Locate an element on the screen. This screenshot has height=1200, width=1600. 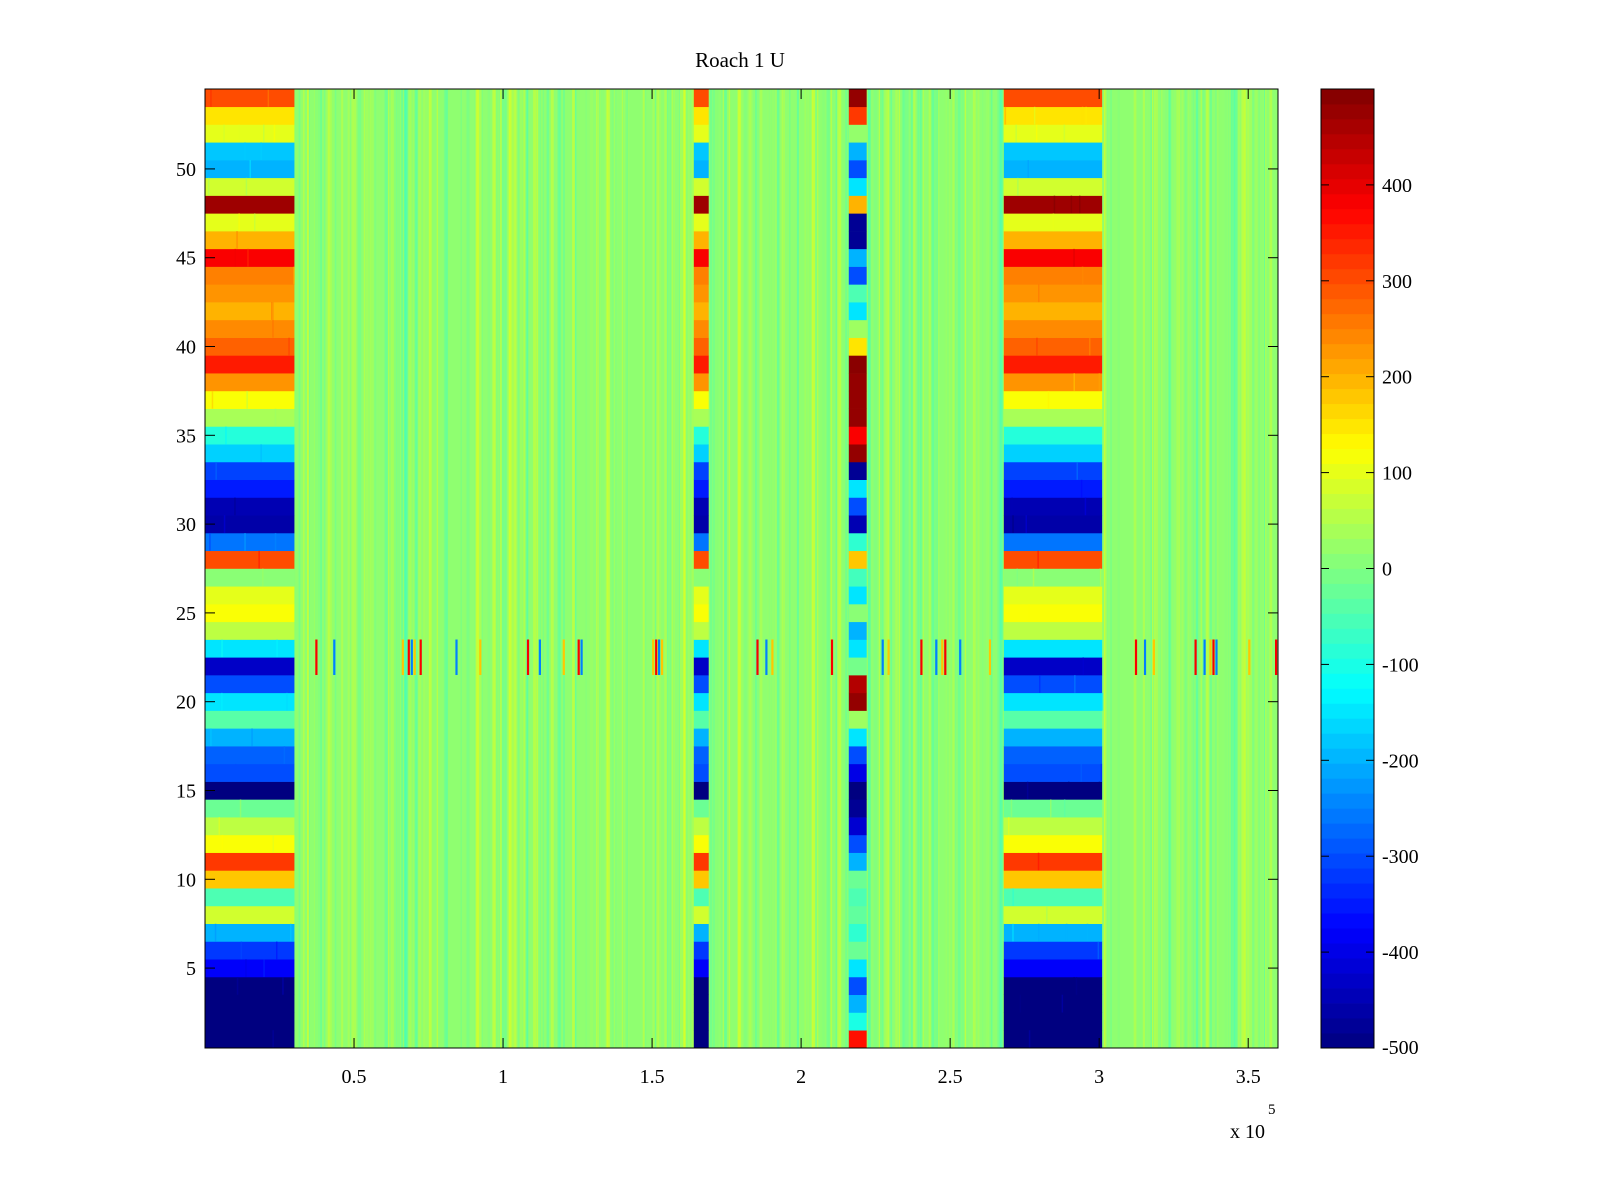
colorbar-tick-label: -400 is located at coordinates (1400, 953).